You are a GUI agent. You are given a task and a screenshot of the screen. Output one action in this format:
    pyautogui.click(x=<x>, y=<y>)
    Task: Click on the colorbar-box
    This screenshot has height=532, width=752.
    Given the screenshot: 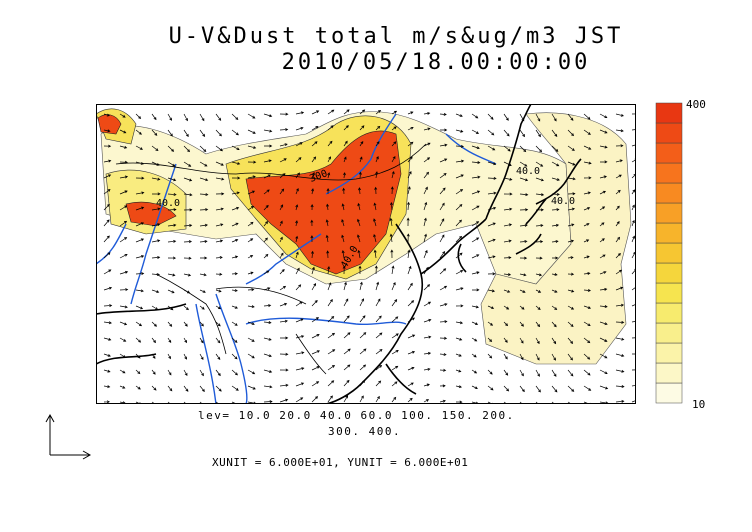 What is the action you would take?
    pyautogui.click(x=669, y=153)
    